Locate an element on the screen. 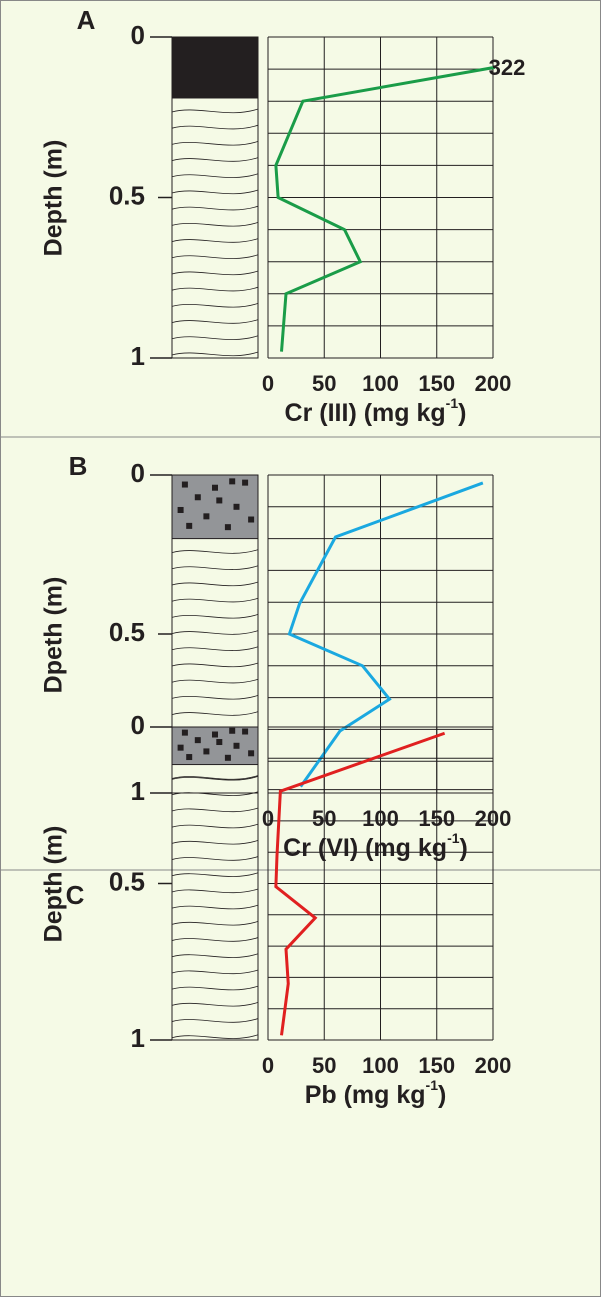 This screenshot has height=1297, width=601. x-tick-label: 200 is located at coordinates (493, 383).